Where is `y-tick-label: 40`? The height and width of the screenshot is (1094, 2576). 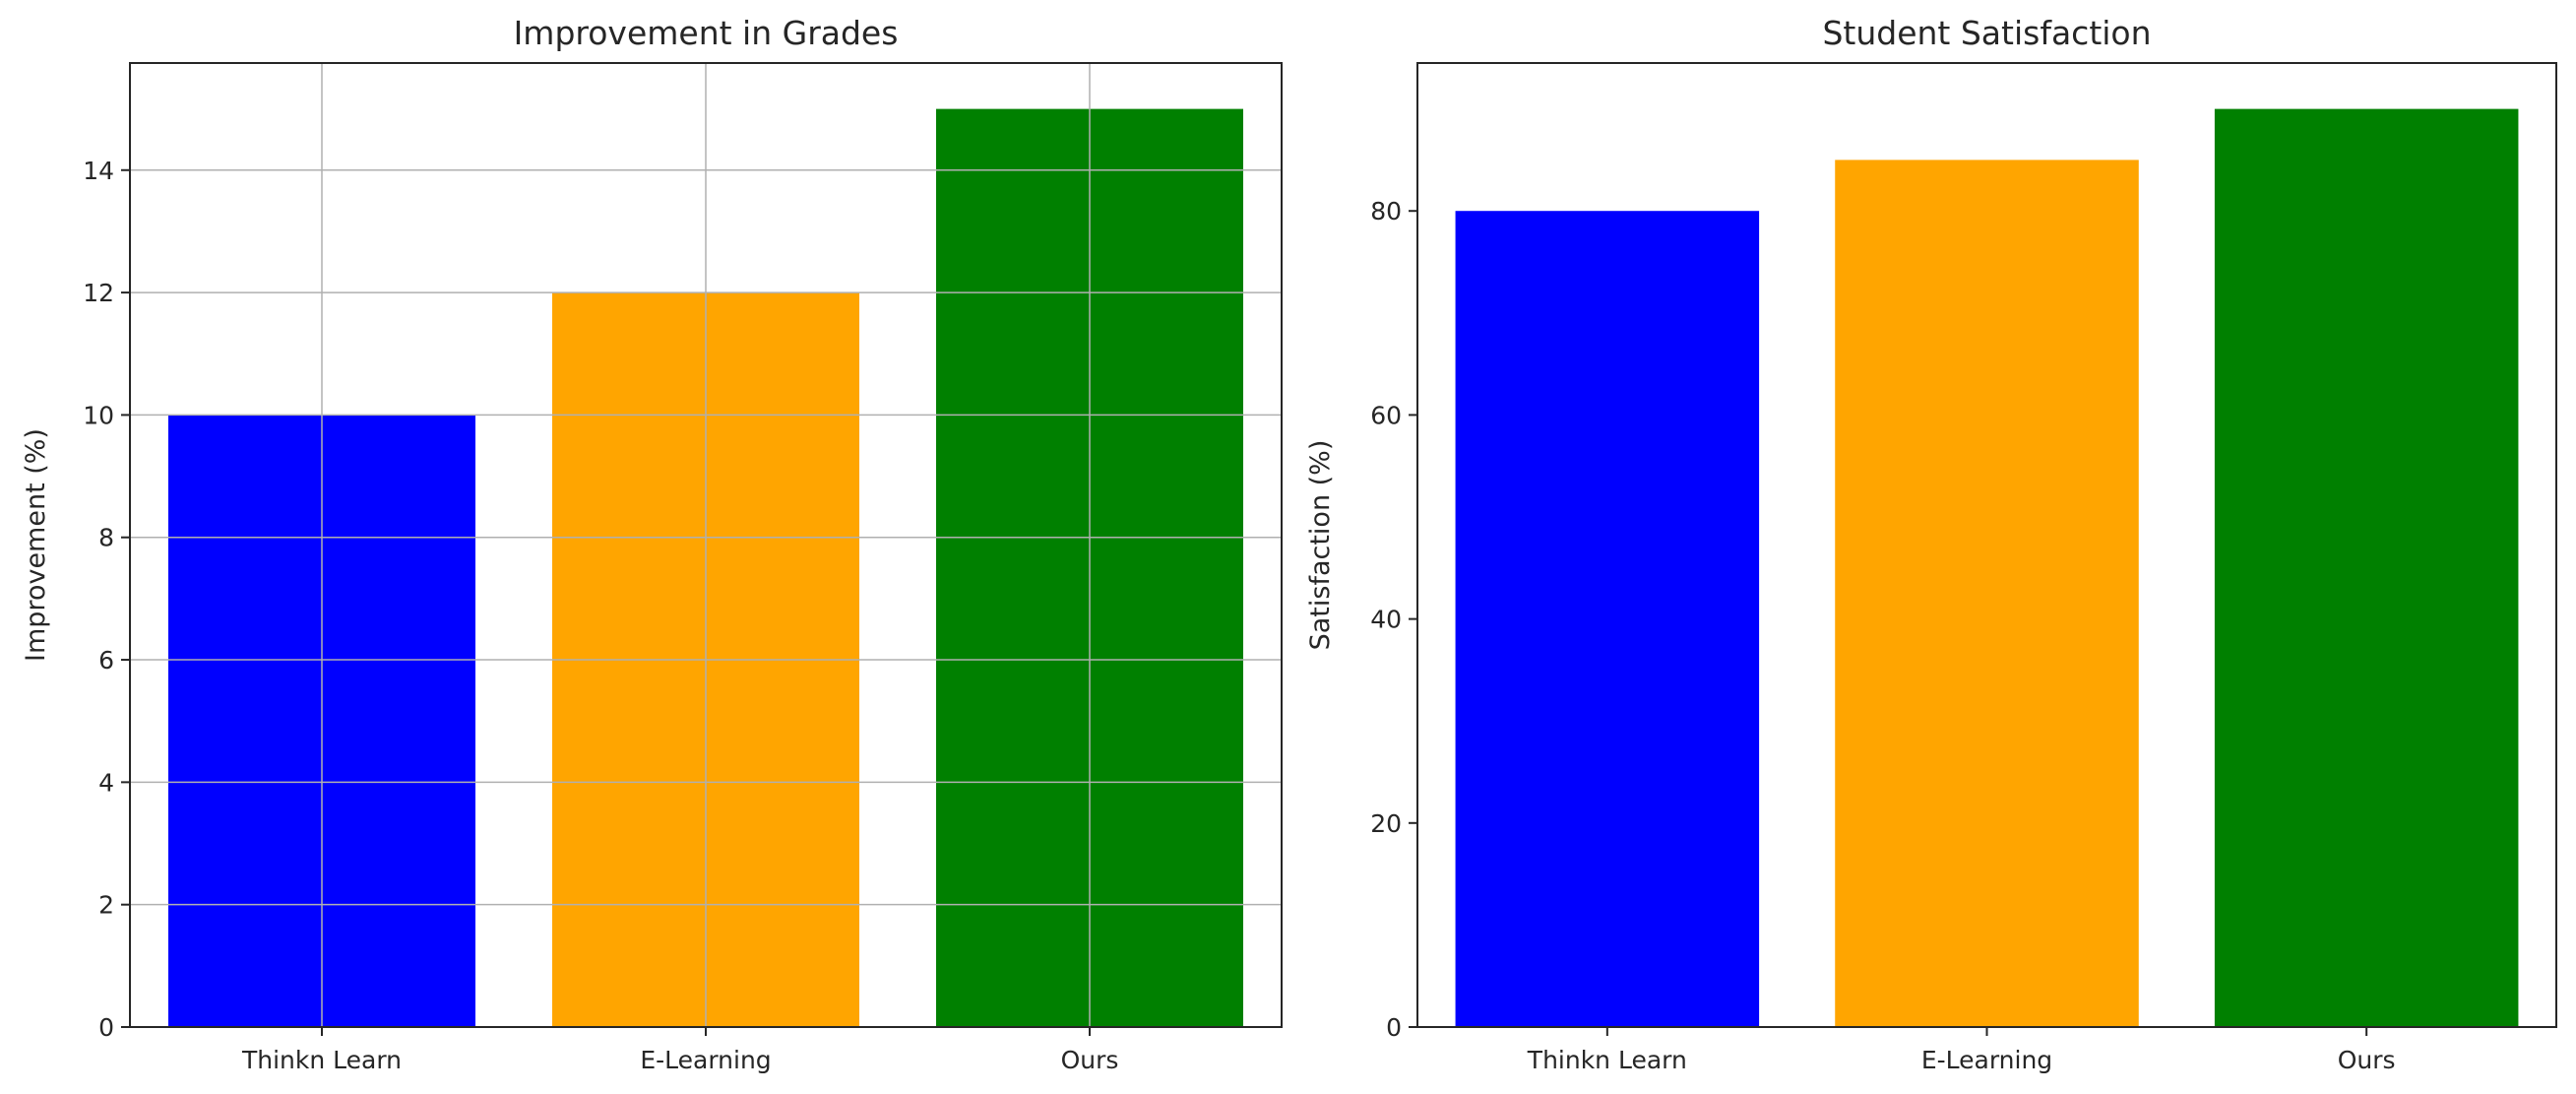 y-tick-label: 40 is located at coordinates (1386, 620).